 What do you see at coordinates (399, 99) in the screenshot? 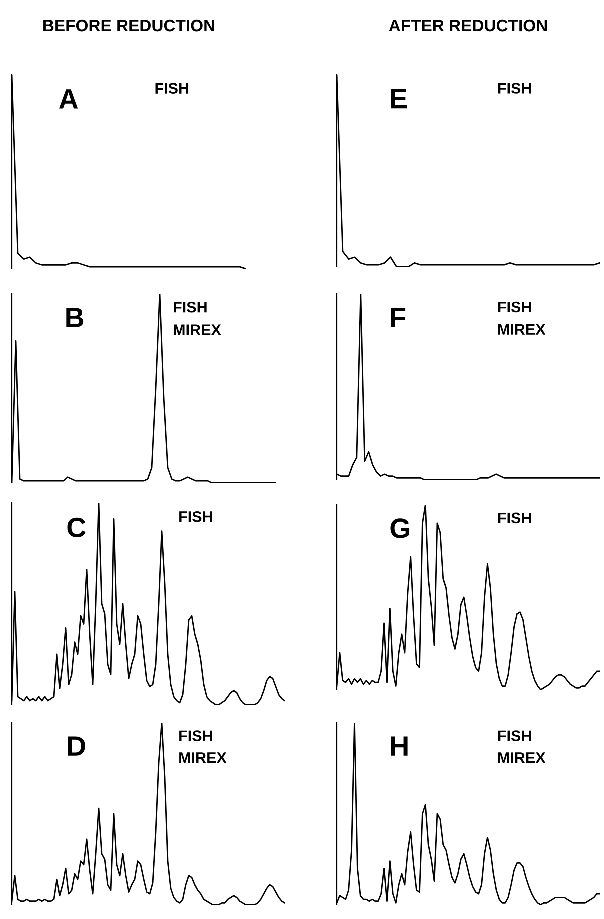
I see `chart-title: E` at bounding box center [399, 99].